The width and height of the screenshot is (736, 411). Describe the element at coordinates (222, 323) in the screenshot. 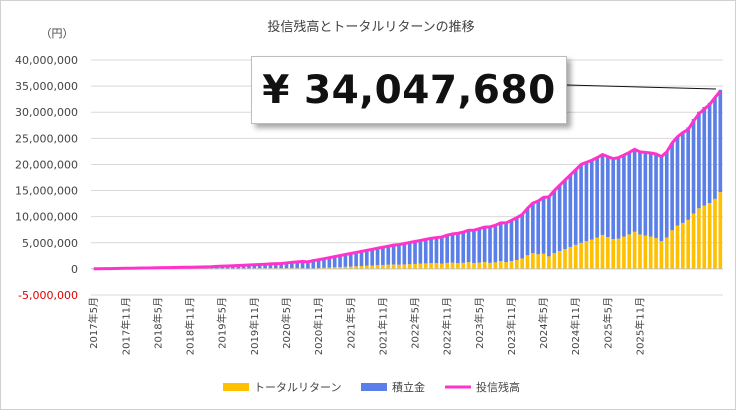

I see `x-tick-label: 2019年5月` at that location.